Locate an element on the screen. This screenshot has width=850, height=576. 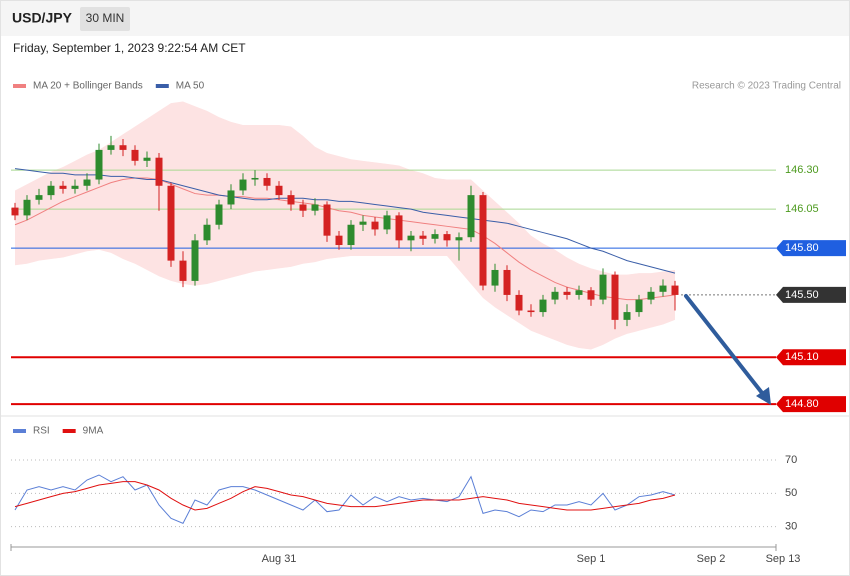
forecast-arrow is located at coordinates (726, 347).